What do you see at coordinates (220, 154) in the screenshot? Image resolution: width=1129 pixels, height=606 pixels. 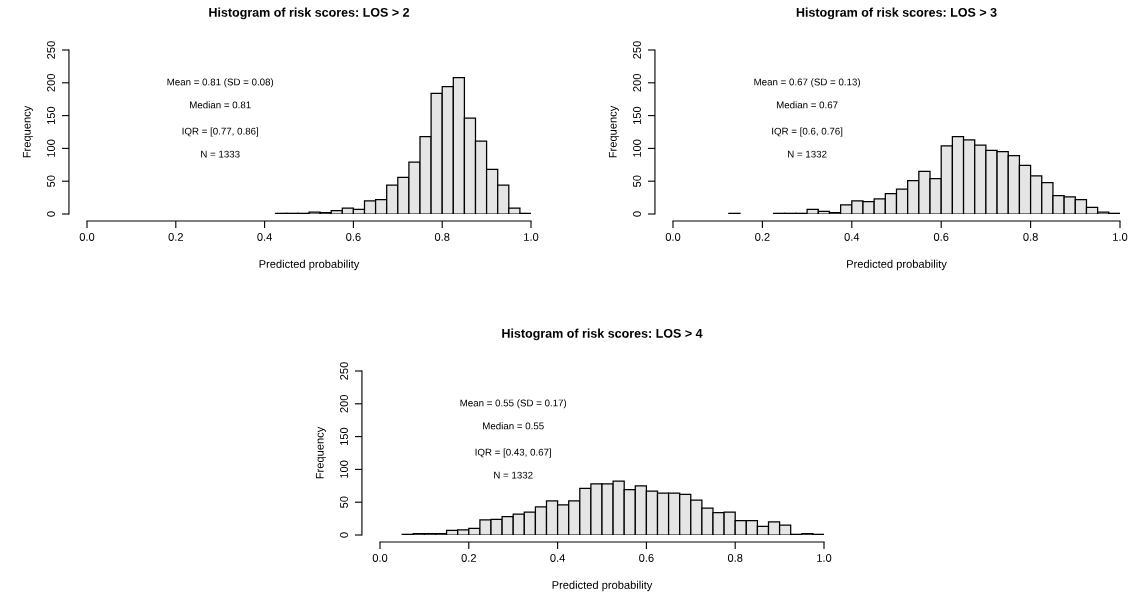 I see `annotation: N = 1333` at bounding box center [220, 154].